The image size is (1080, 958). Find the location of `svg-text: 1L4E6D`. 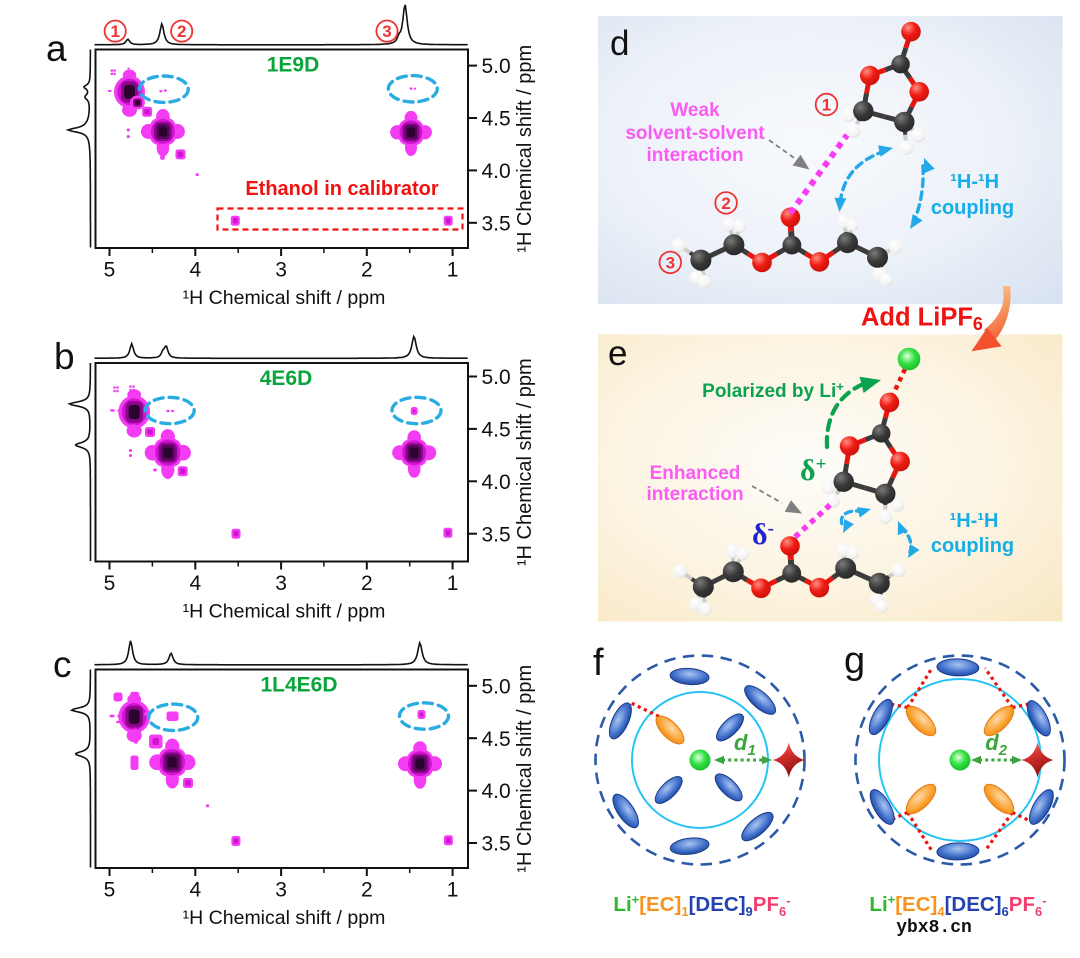

svg-text: 1L4E6D is located at coordinates (298, 685).